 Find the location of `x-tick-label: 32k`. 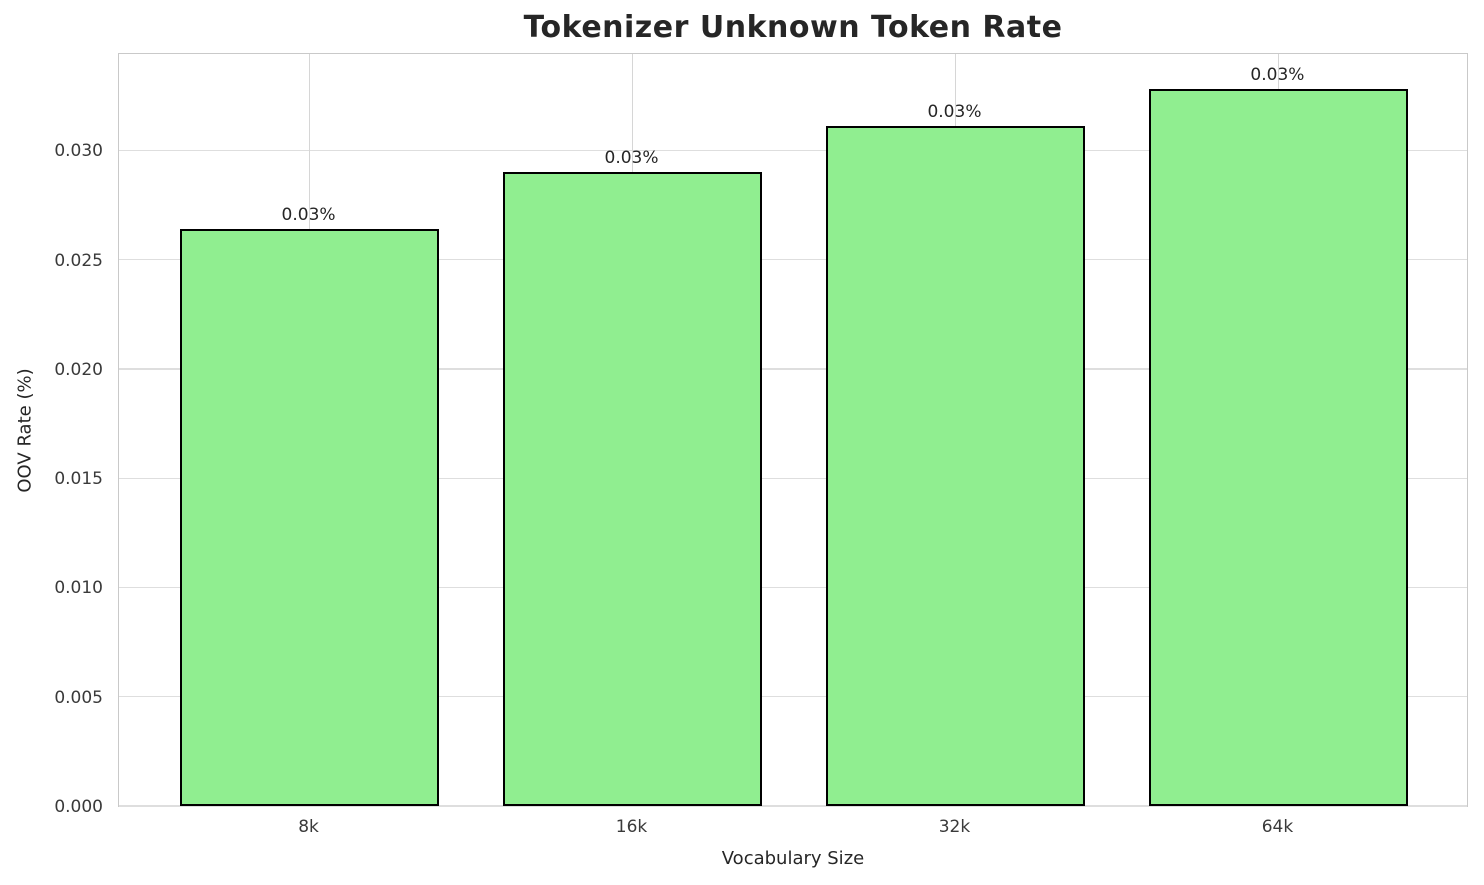

x-tick-label: 32k is located at coordinates (954, 827).